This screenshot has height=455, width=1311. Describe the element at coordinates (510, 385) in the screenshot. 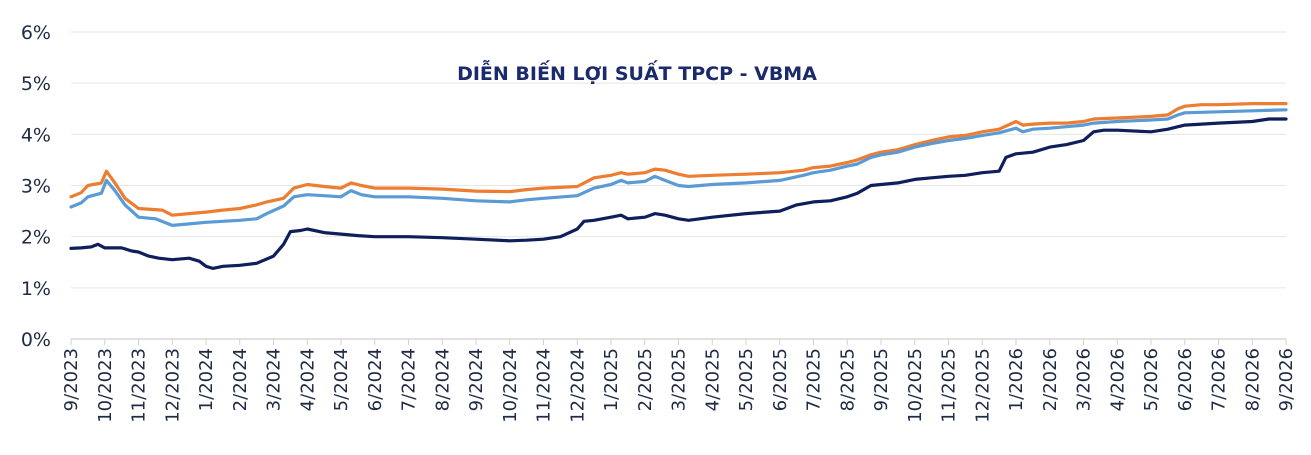

I see `x-tick-label: 10/2024` at that location.